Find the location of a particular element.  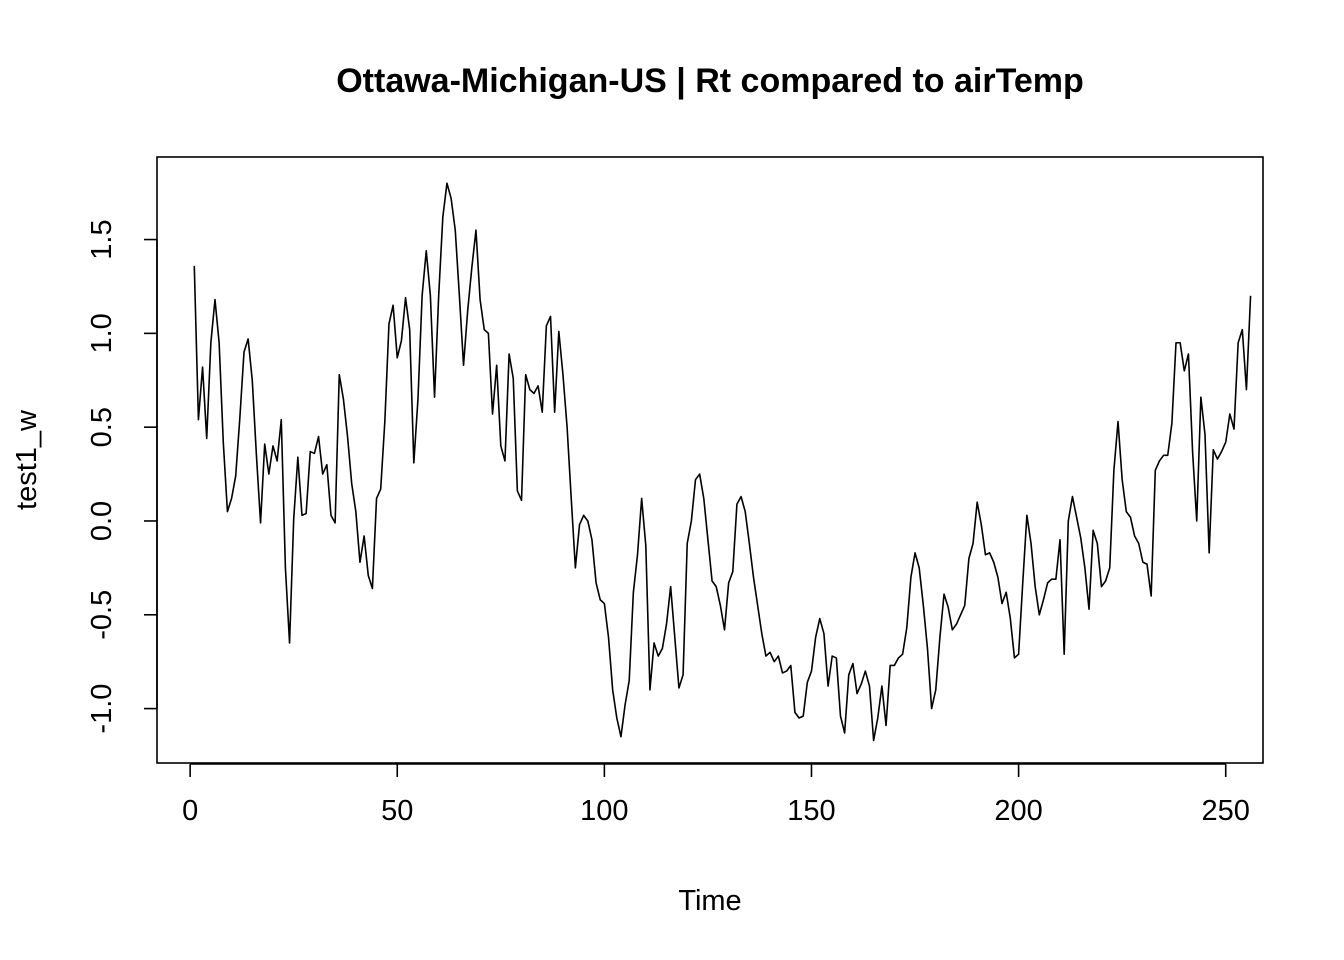

y-tick-label: -0.5 is located at coordinates (102, 615).